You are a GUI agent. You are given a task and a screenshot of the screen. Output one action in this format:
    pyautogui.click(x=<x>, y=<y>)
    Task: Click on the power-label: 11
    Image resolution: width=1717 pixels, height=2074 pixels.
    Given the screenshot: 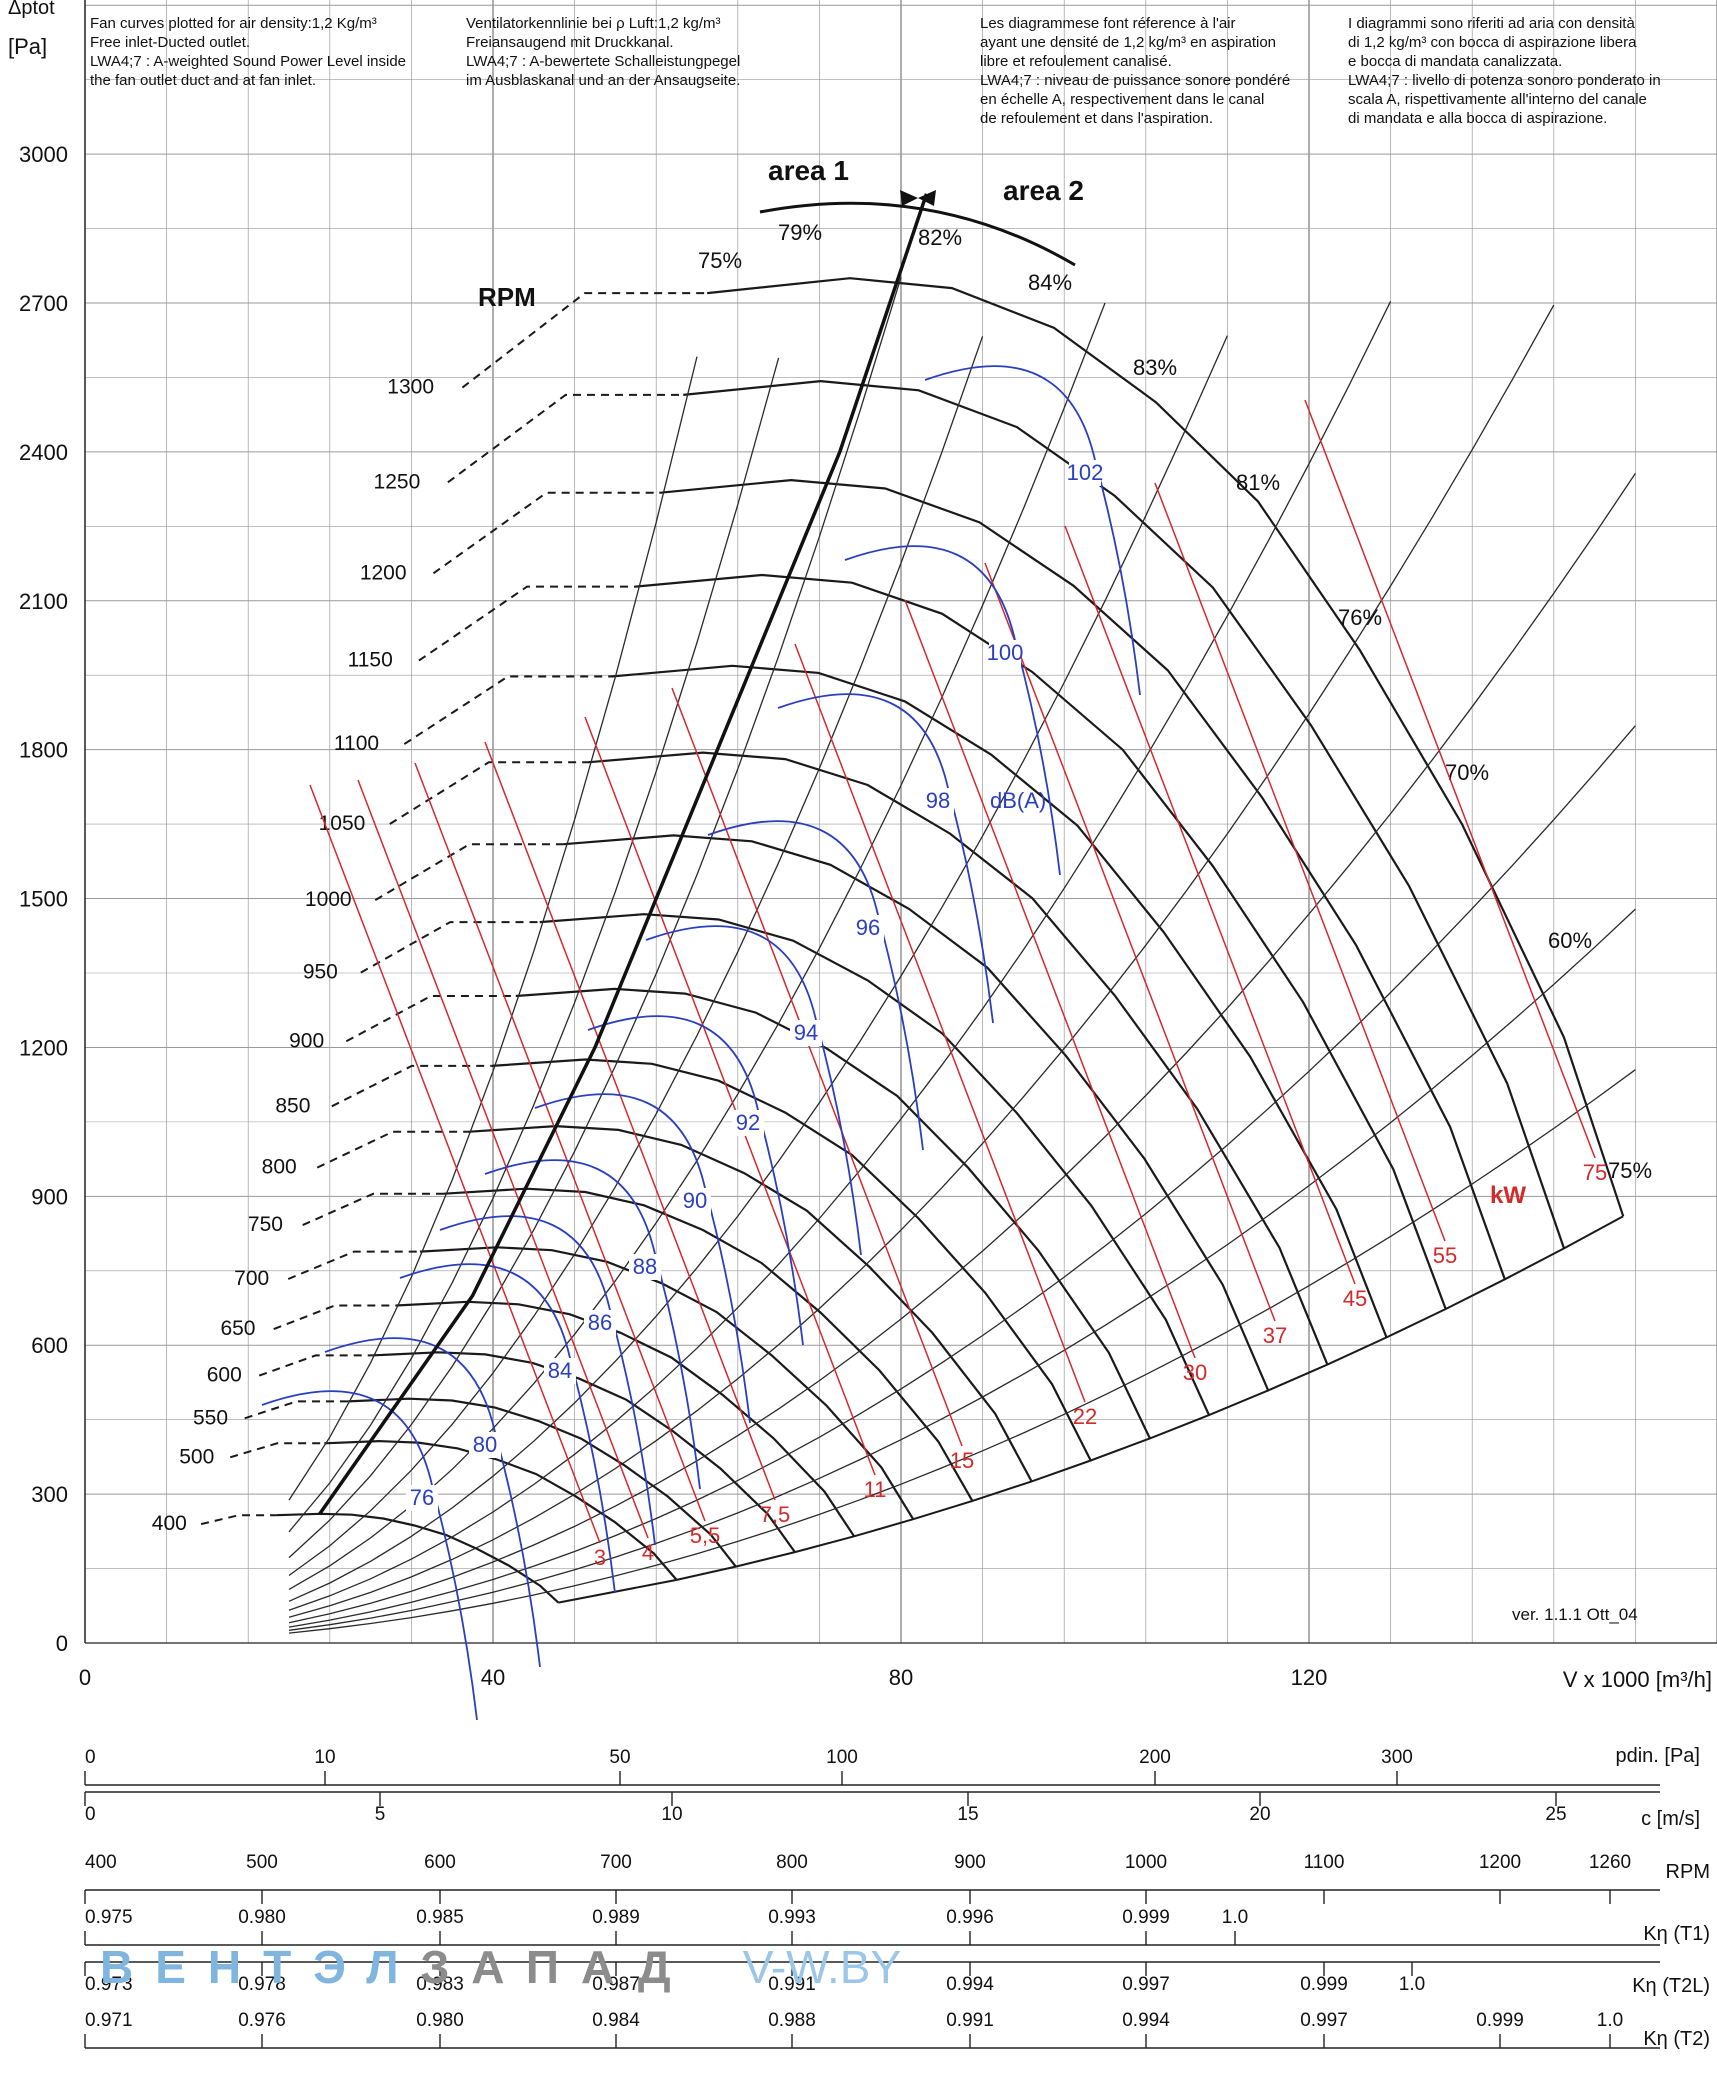 What is the action you would take?
    pyautogui.click(x=875, y=1489)
    